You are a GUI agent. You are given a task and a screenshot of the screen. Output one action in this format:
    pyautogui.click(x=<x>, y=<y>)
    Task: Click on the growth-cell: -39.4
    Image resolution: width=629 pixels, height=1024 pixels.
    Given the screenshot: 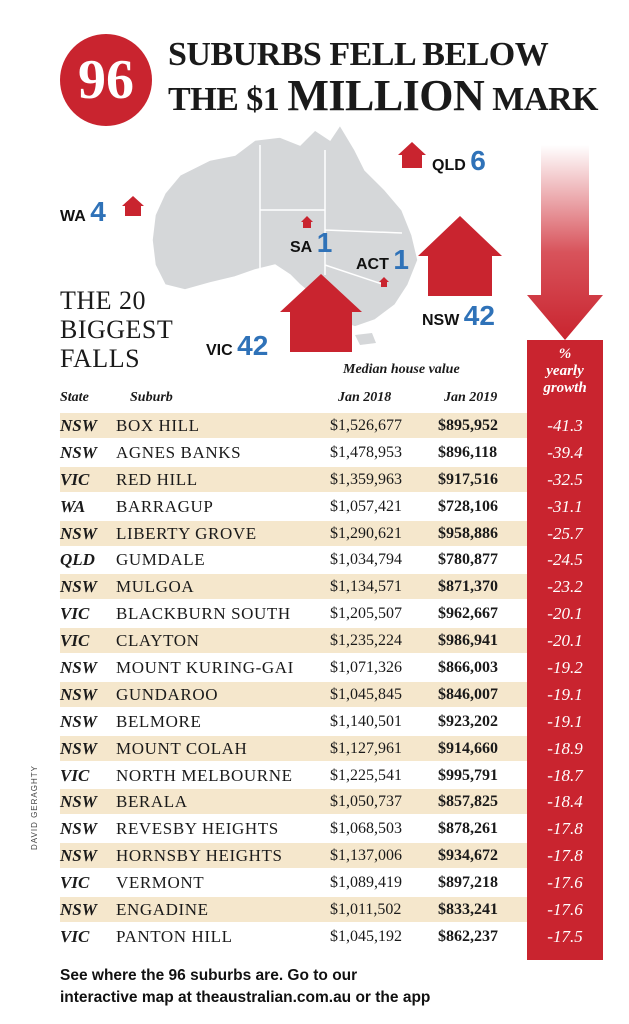 What is the action you would take?
    pyautogui.click(x=565, y=452)
    